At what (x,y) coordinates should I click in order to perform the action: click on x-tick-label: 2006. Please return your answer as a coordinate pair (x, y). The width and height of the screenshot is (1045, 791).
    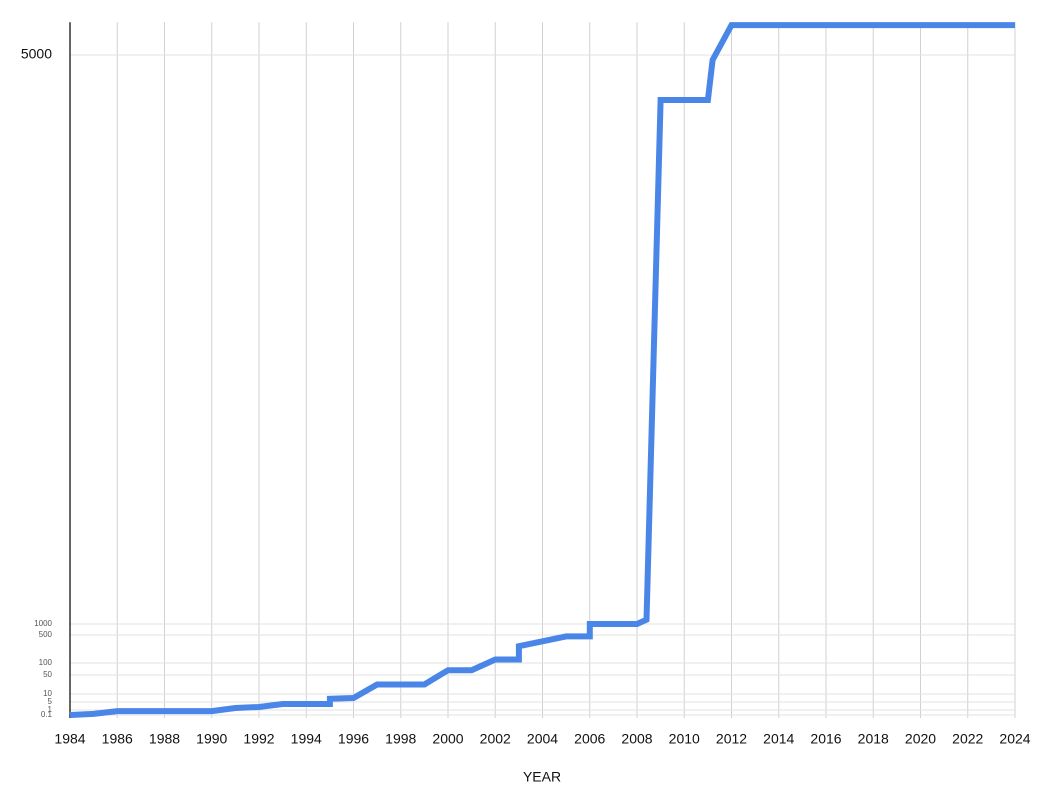
    Looking at the image, I should click on (589, 739).